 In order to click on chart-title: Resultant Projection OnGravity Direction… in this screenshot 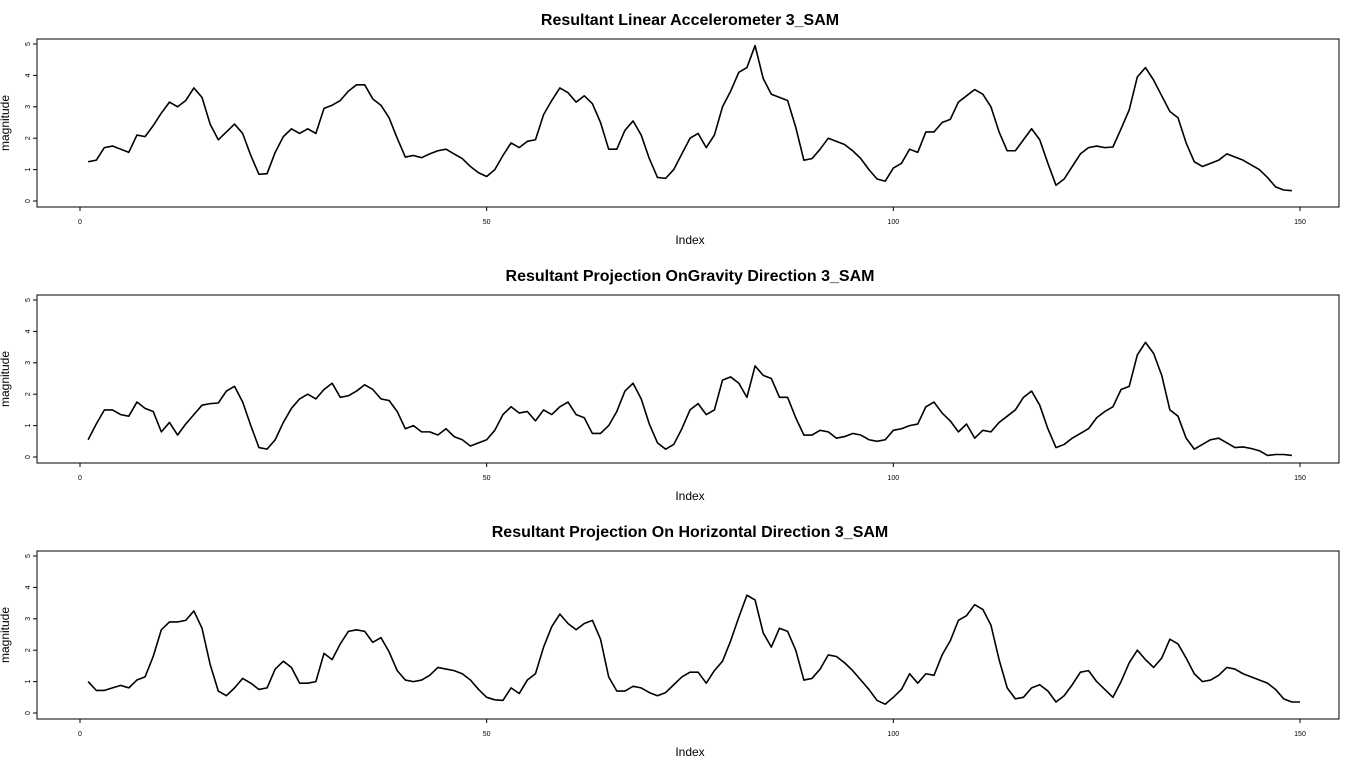, I will do `click(690, 276)`.